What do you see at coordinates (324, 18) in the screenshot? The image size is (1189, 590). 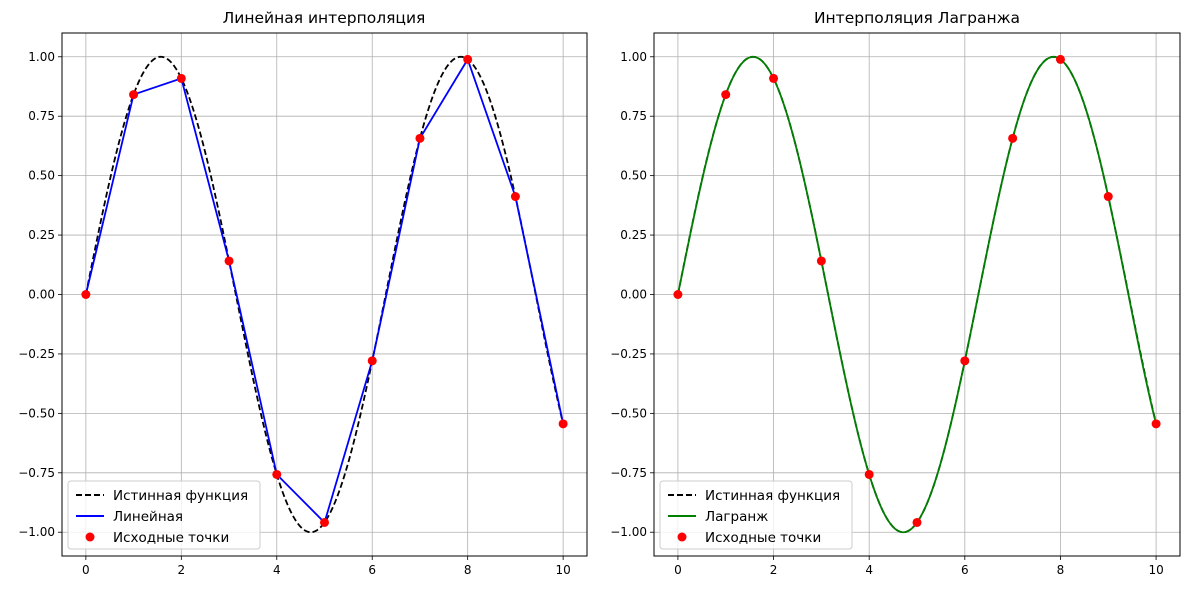 I see `chart-title: Линейная интерполяция` at bounding box center [324, 18].